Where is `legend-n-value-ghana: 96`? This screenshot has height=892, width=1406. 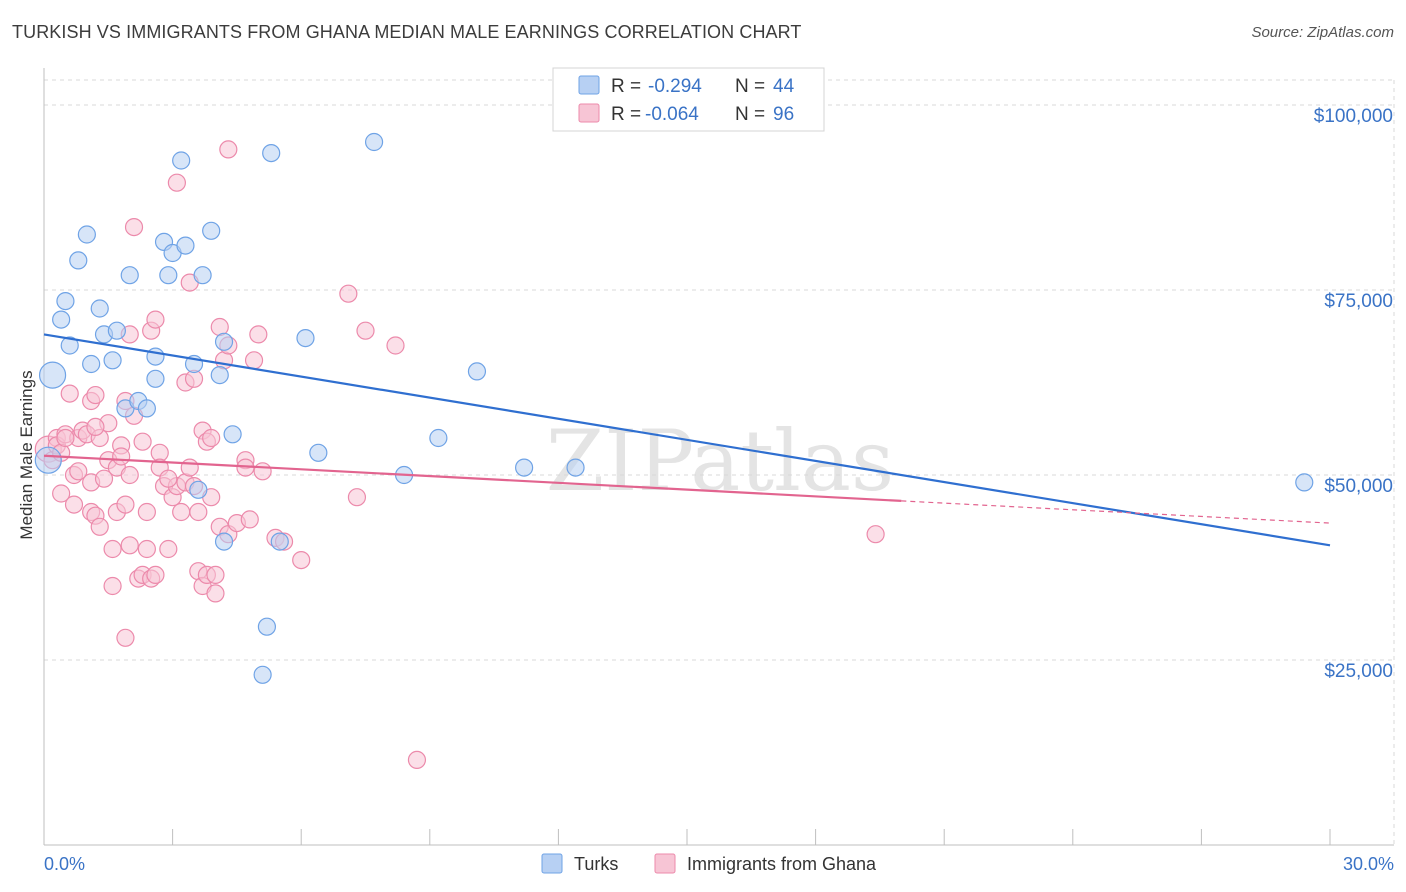
legend-n-value-ghana: 96 is located at coordinates (783, 114).